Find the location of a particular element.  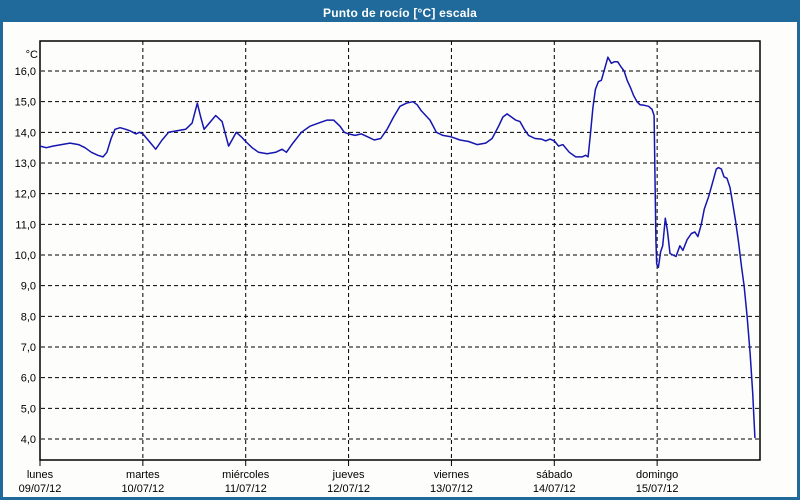

y-tick-label: 13,0 is located at coordinates (25, 164).